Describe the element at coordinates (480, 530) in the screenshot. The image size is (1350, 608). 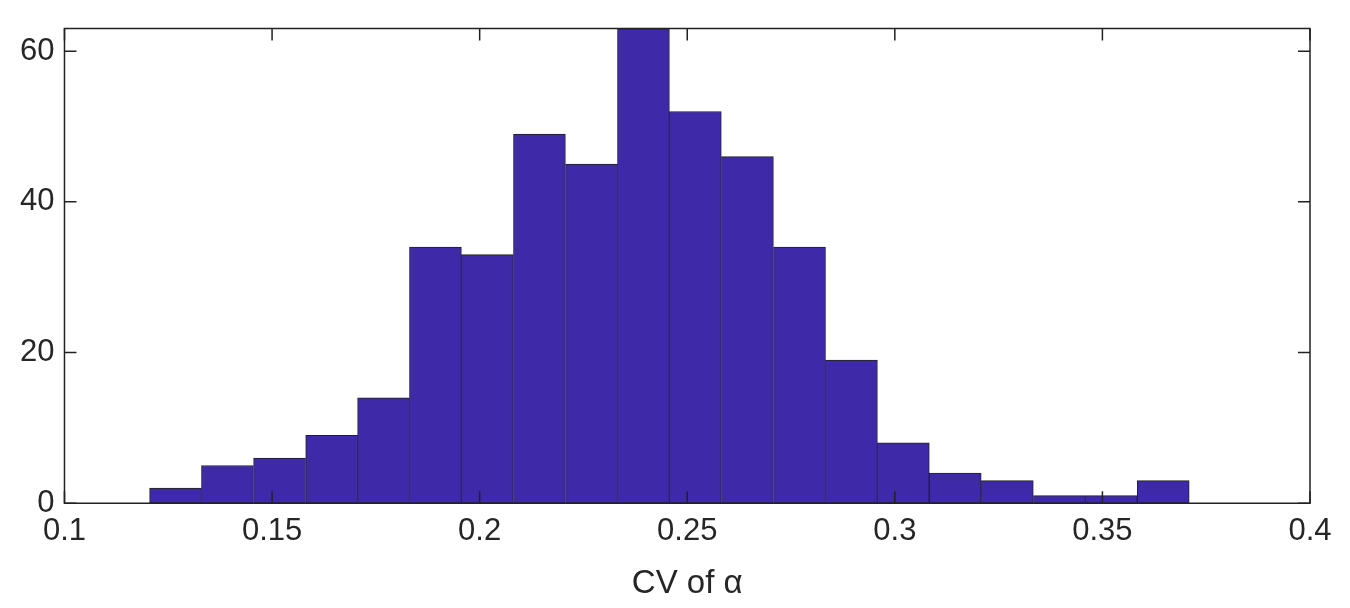
I see `x-tick-label: 0.2` at that location.